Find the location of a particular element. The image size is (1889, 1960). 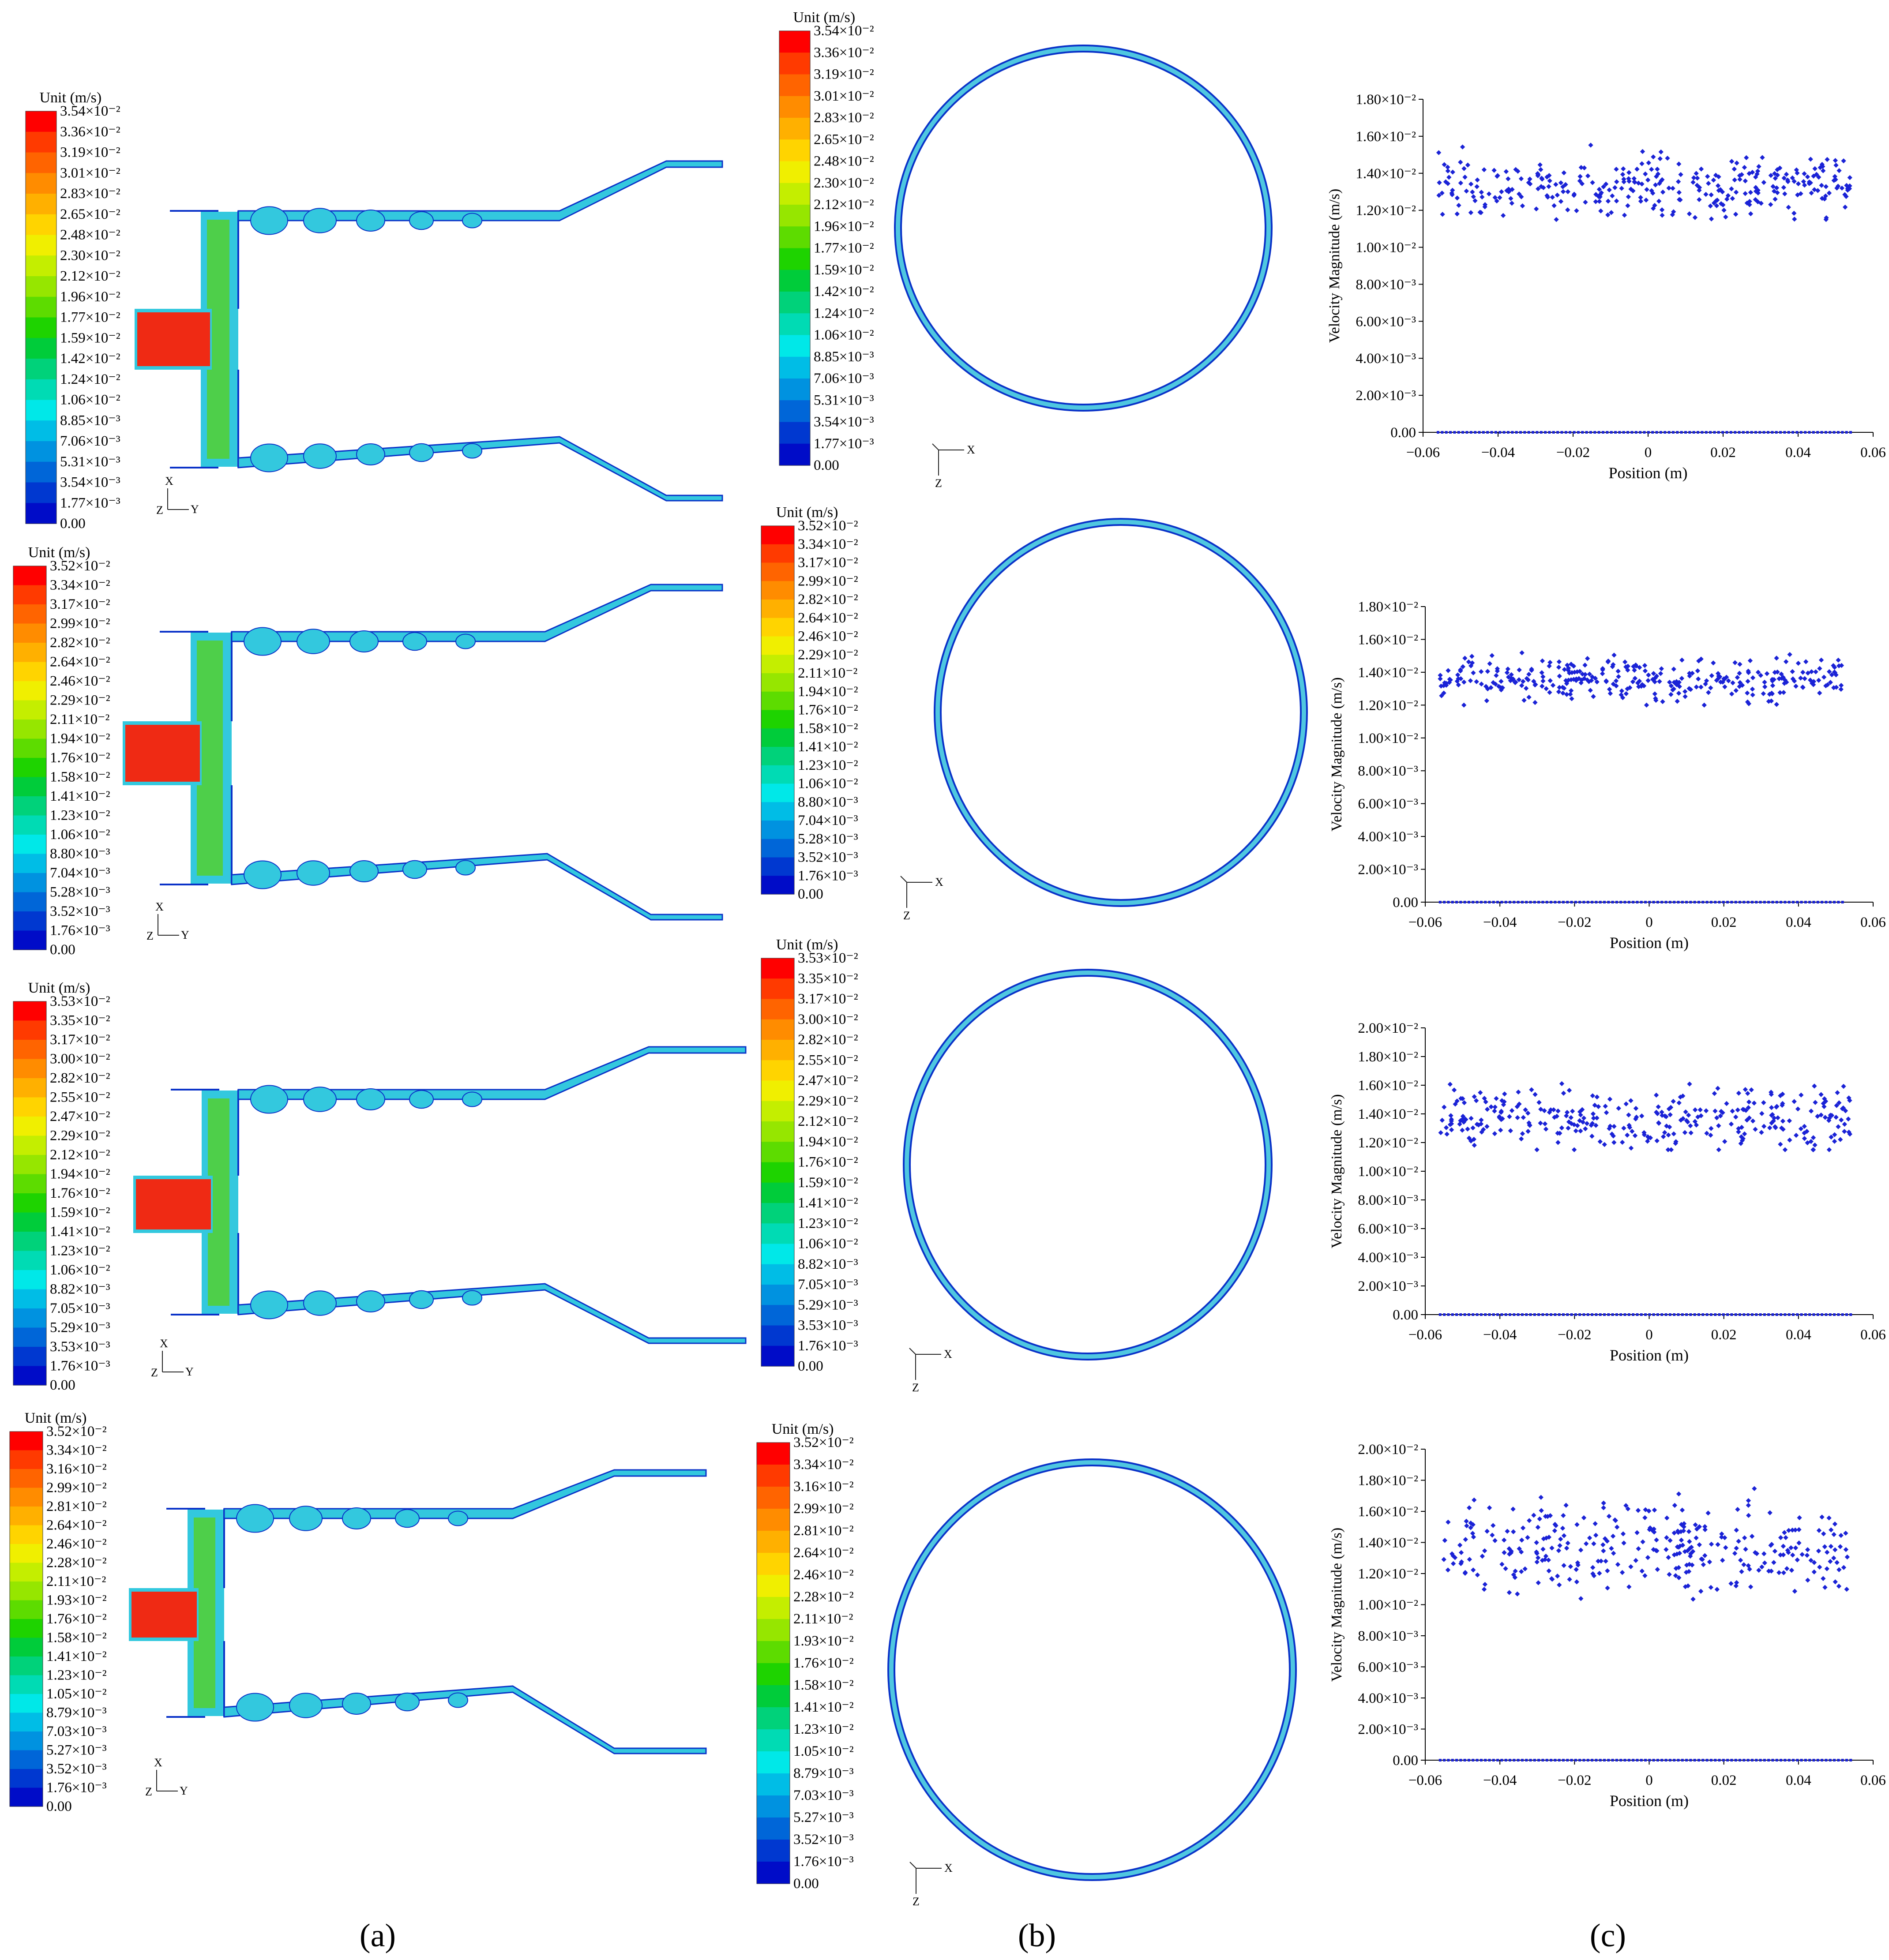

legend-b-tick-label: 5.29×10⁻³ is located at coordinates (828, 1305).